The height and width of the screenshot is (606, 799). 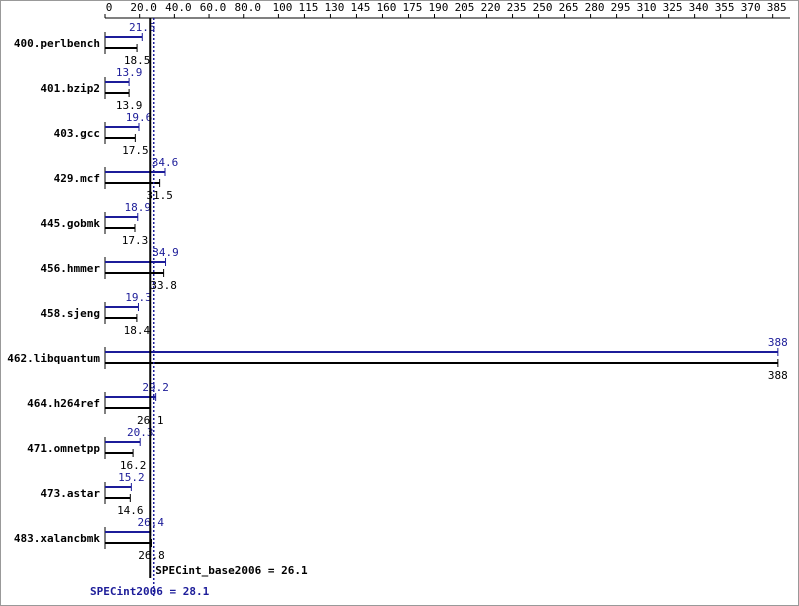 I want to click on category-label: 462.libquantum, so click(x=53, y=358).